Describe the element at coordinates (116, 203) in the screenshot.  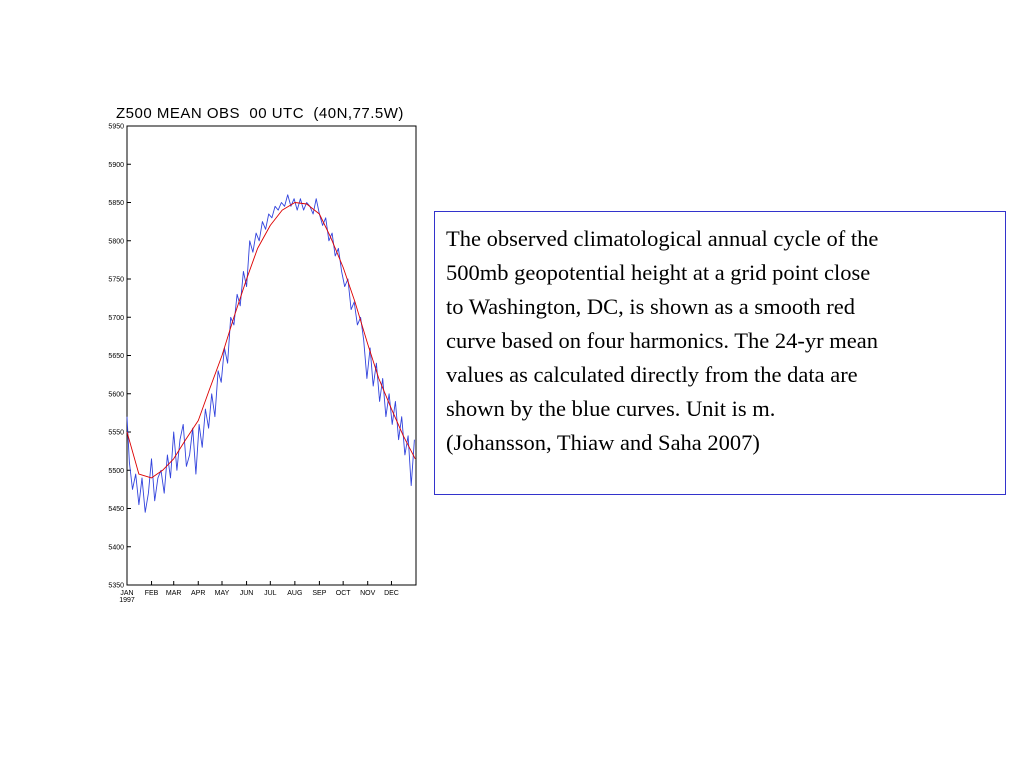
I see `y-tick-label: 5850` at that location.